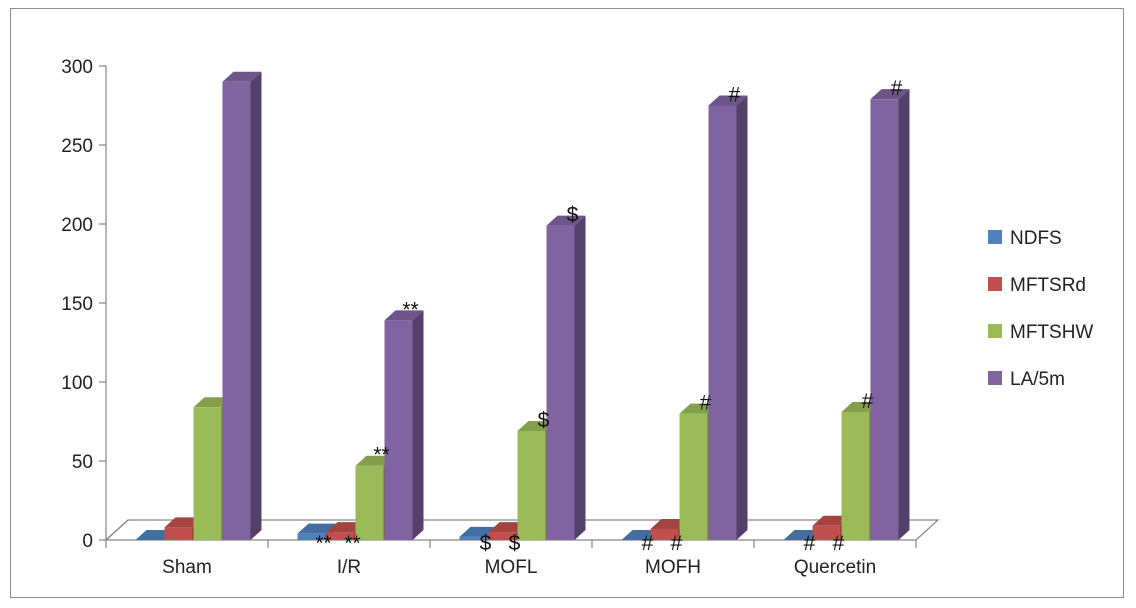  I want to click on y-tick-label: 300, so click(77, 67).